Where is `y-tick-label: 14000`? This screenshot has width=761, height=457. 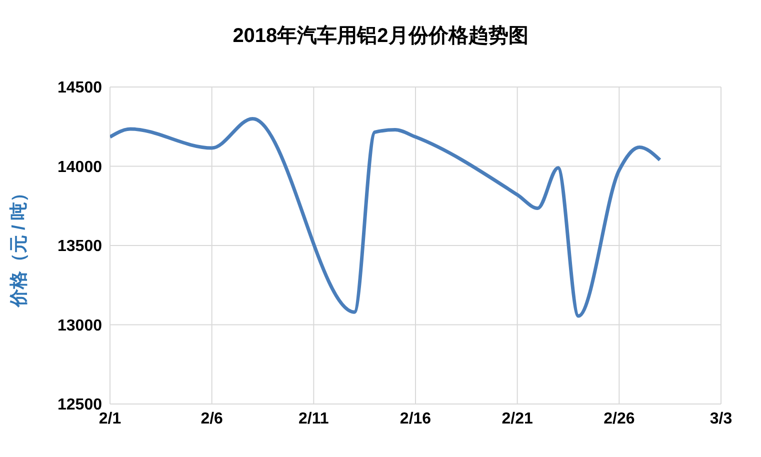
y-tick-label: 14000 is located at coordinates (80, 167).